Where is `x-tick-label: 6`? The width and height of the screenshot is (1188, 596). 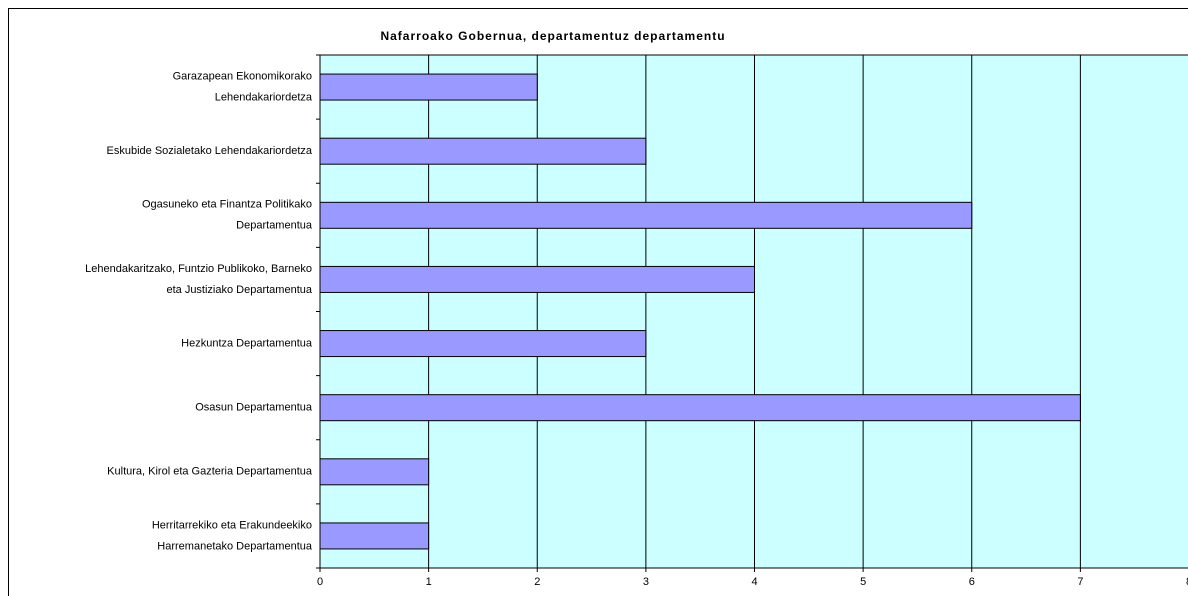 x-tick-label: 6 is located at coordinates (972, 582).